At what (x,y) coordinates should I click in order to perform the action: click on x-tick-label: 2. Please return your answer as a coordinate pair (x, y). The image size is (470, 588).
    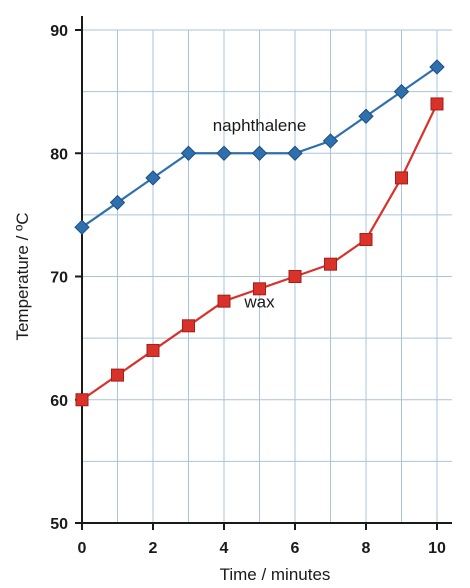
    Looking at the image, I should click on (153, 548).